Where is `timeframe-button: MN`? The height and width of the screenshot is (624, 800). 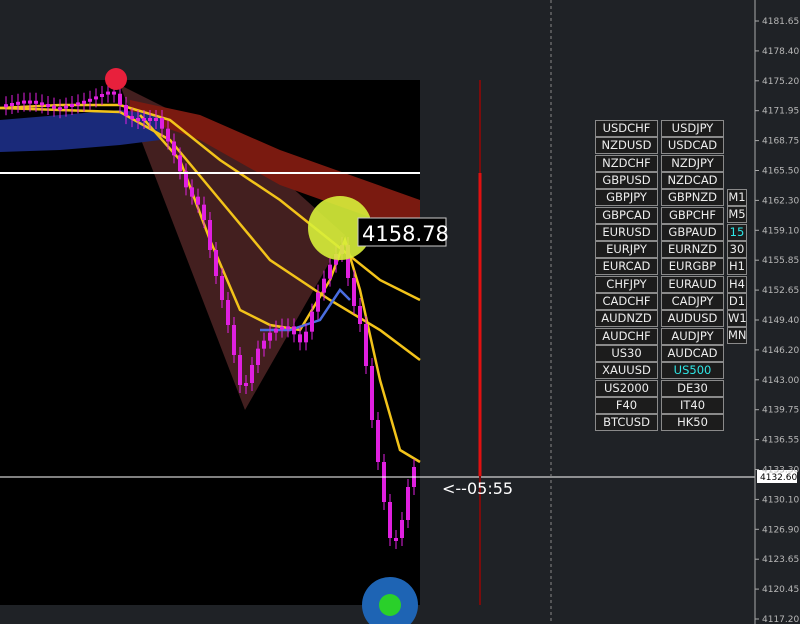 timeframe-button: MN is located at coordinates (737, 336).